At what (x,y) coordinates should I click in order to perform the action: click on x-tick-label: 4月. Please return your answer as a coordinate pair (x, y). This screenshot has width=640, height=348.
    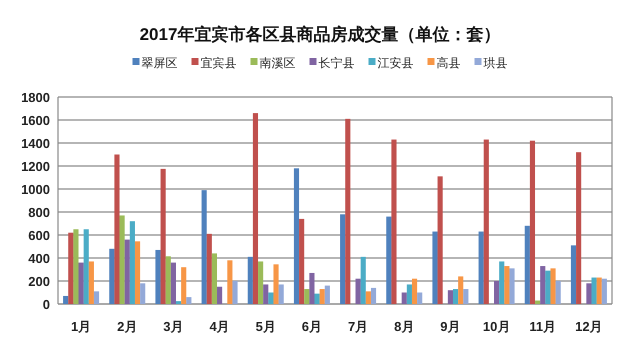
    Looking at the image, I should click on (219, 326).